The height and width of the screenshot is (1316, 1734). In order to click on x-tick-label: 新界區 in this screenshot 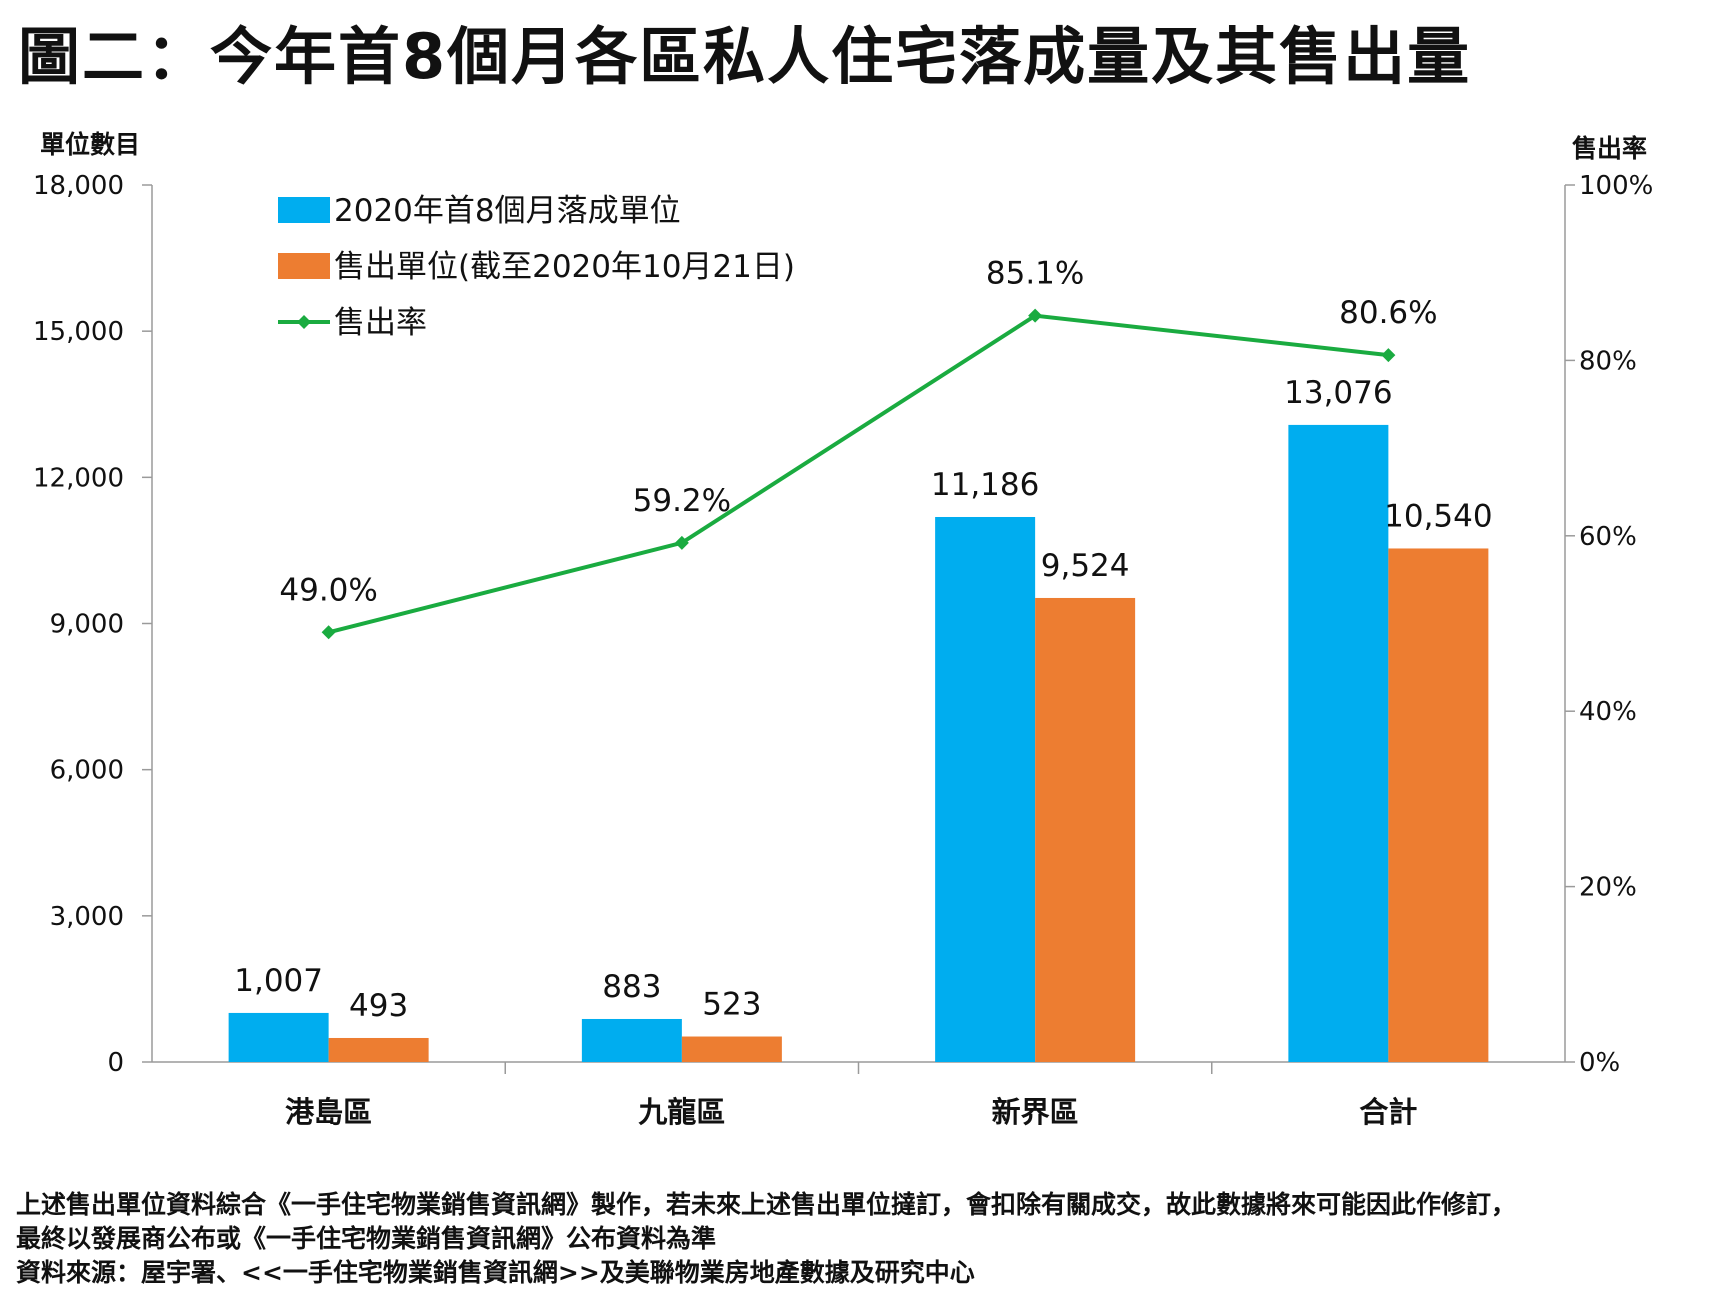, I will do `click(1035, 1112)`.